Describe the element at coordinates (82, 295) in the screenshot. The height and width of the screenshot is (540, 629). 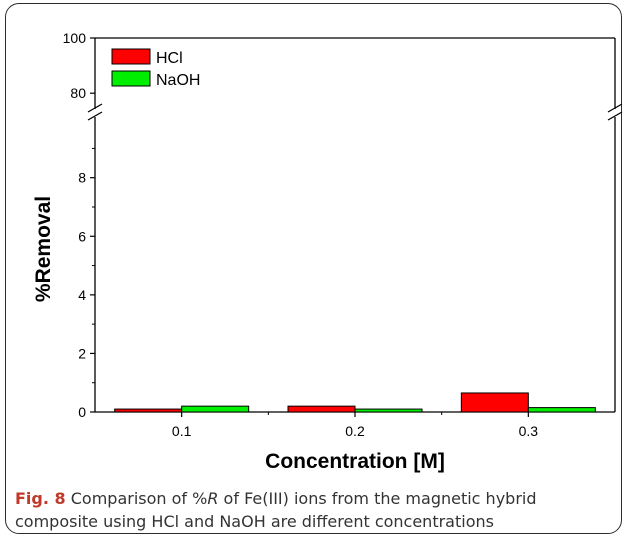
I see `y-tick-label: 4` at that location.